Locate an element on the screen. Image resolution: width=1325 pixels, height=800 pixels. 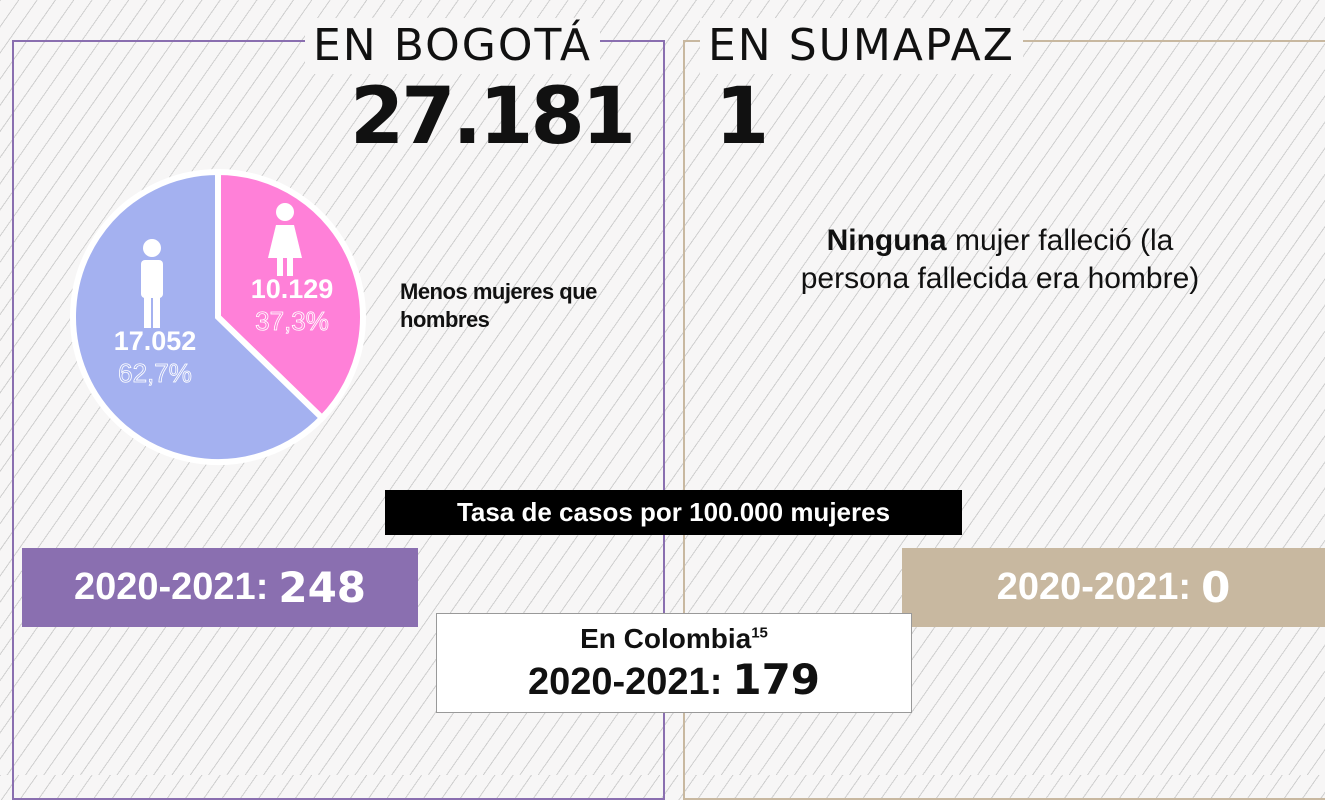
slice-value: 17.052 is located at coordinates (155, 341).